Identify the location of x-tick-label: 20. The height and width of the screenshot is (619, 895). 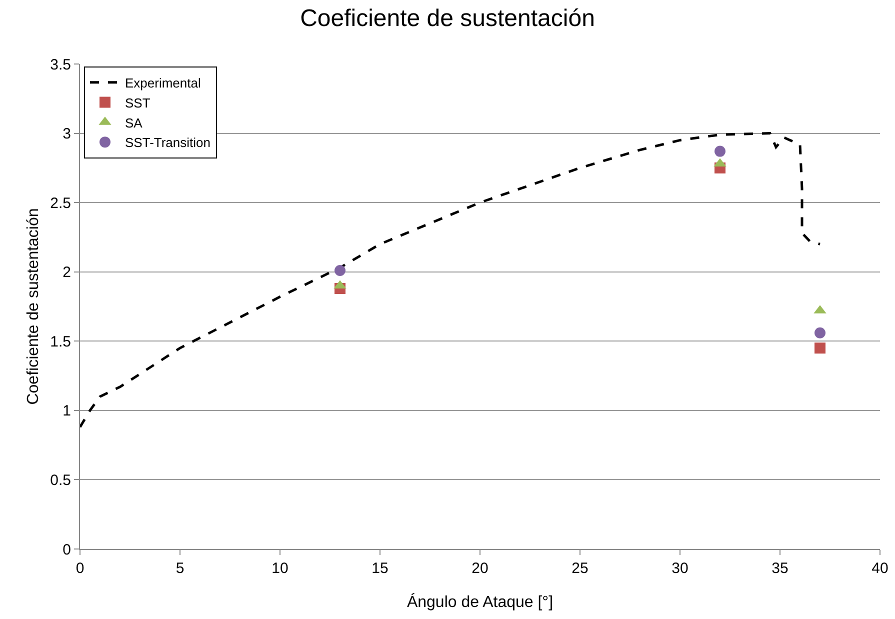
(480, 568).